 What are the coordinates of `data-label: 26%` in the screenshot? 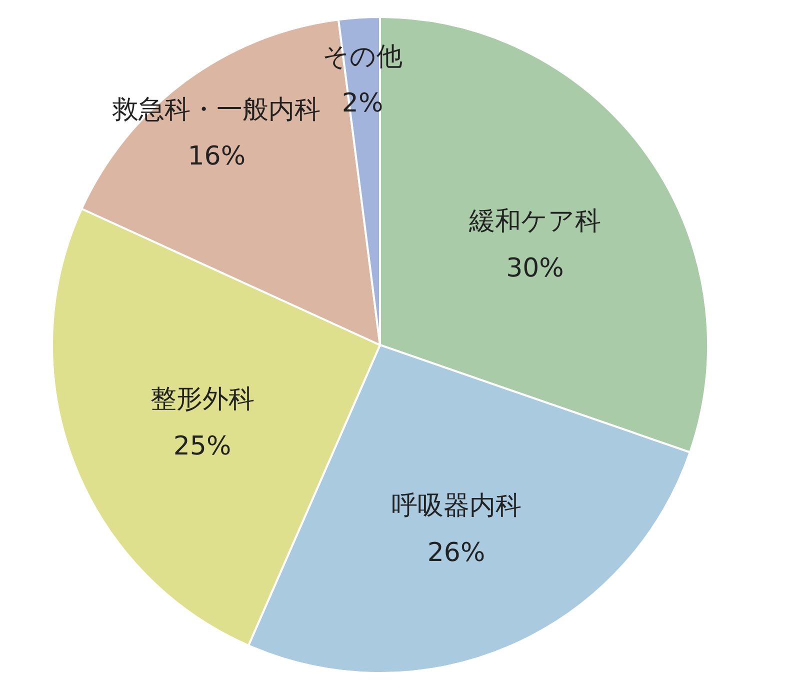 It's located at (456, 553).